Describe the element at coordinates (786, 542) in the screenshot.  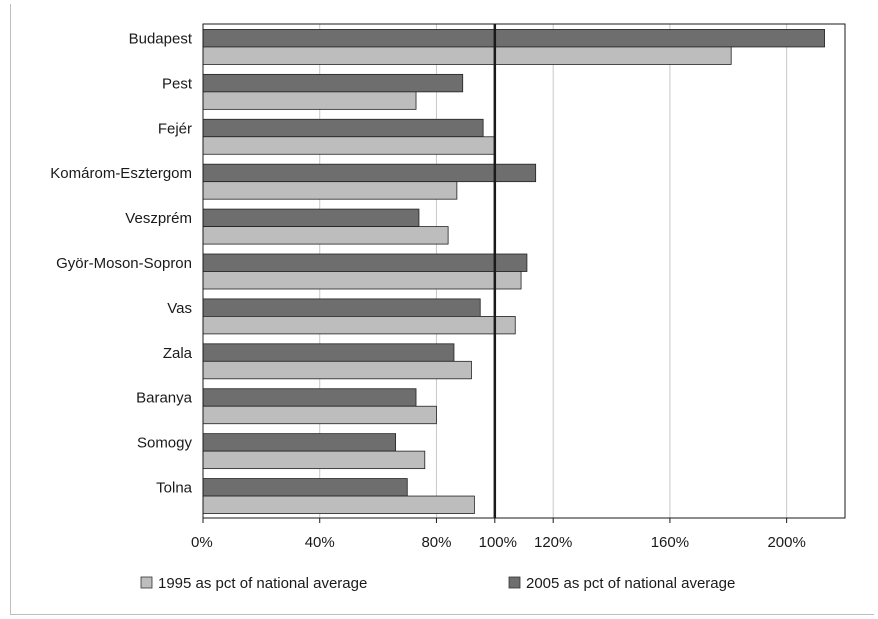
I see `x-tick-label: 200%` at that location.